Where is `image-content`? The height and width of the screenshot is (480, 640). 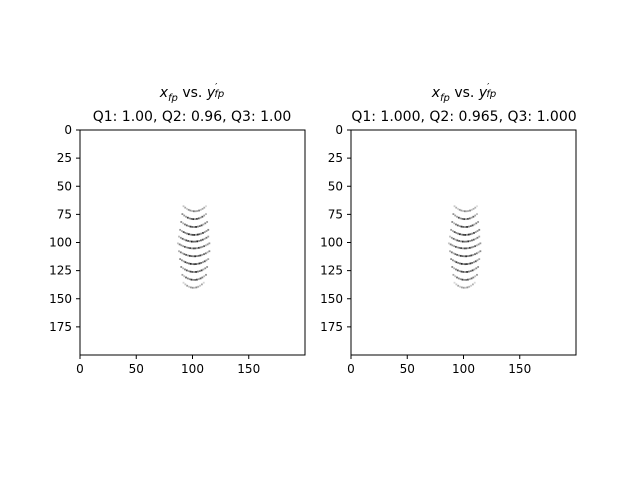
image-content is located at coordinates (464, 247).